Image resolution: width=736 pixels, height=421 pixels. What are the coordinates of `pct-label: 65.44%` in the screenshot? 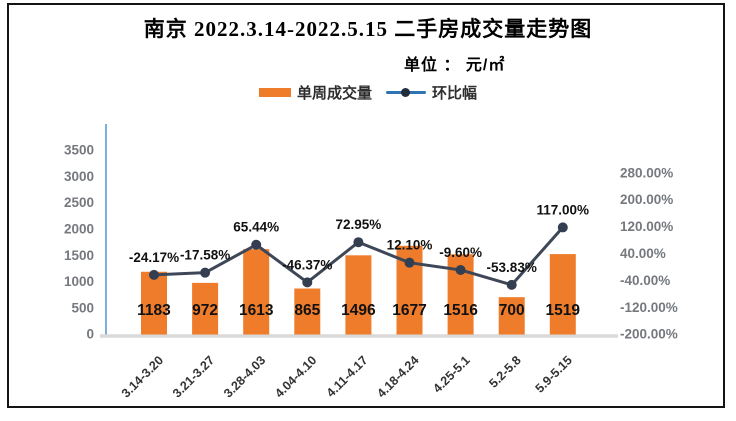 It's located at (256, 227).